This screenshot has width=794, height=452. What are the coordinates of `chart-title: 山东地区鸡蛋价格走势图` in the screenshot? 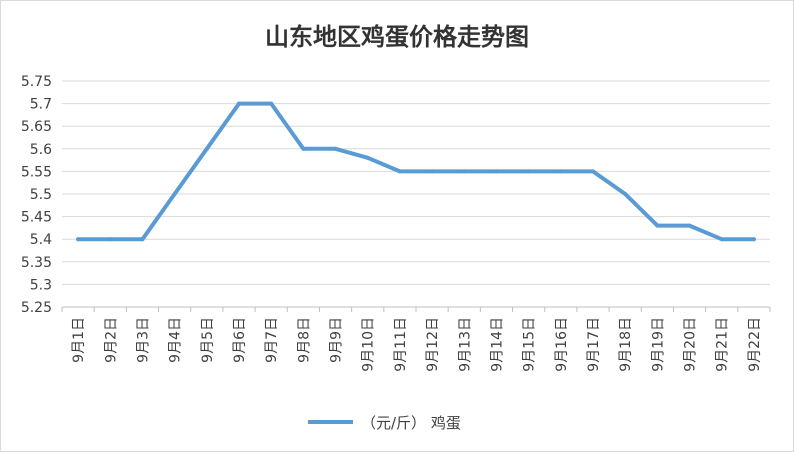 It's located at (397, 37).